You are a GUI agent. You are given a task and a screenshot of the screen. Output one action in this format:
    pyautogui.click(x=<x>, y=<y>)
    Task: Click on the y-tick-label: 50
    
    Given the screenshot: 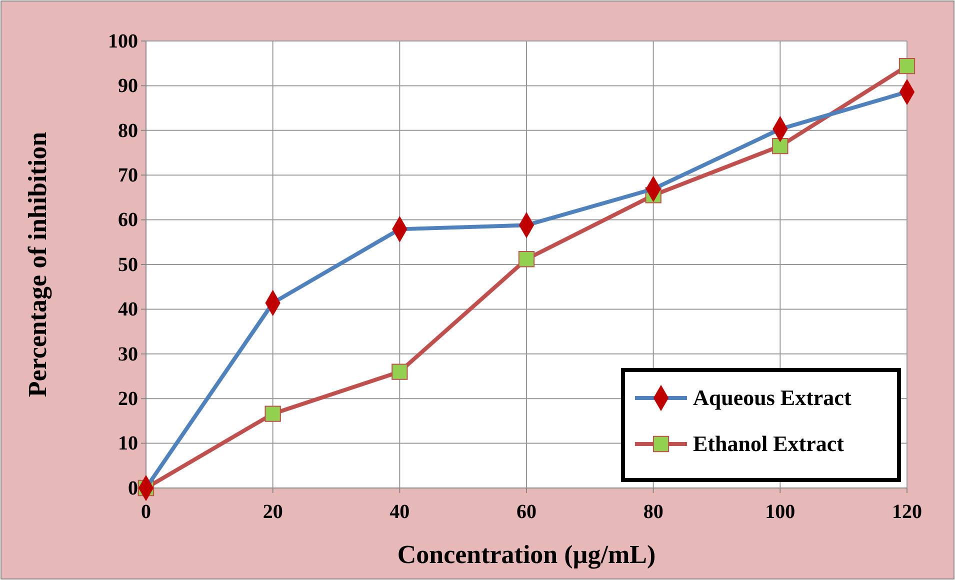 What is the action you would take?
    pyautogui.click(x=128, y=265)
    